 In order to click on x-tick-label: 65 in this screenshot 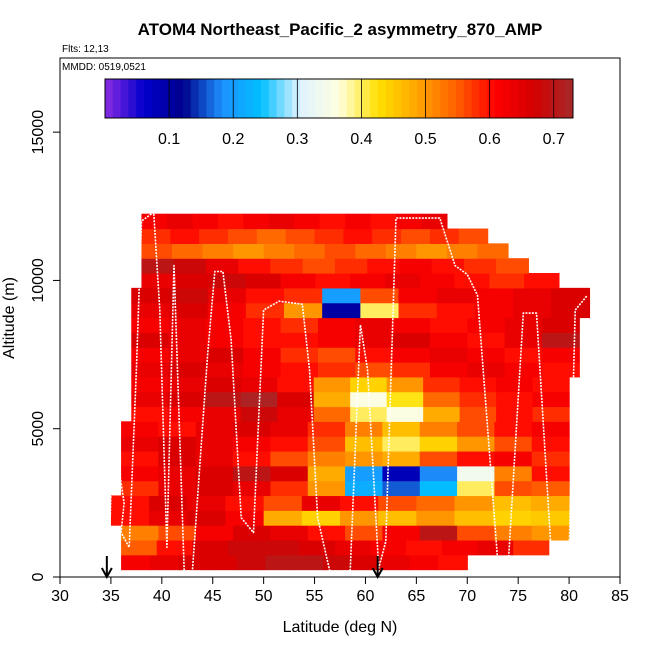, I will do `click(416, 596)`.